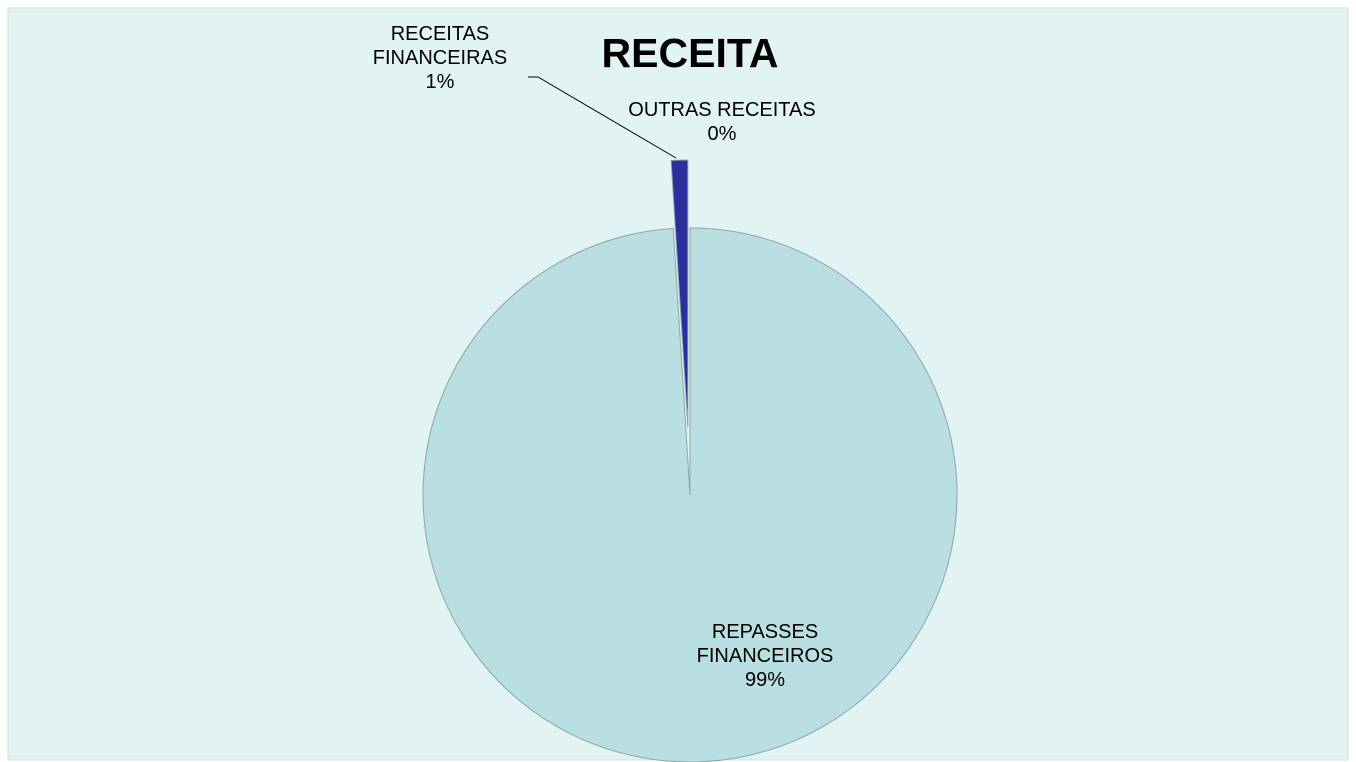  Describe the element at coordinates (722, 134) in the screenshot. I see `slice-value-label: 0%` at that location.